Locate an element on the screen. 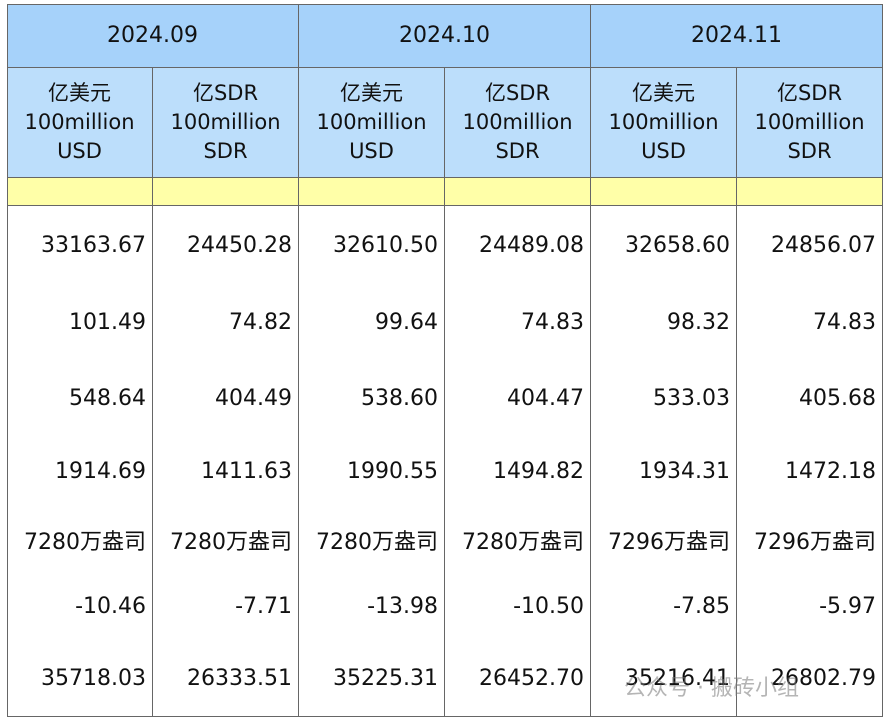 The width and height of the screenshot is (886, 720). data-cell: -5.97 is located at coordinates (810, 606).